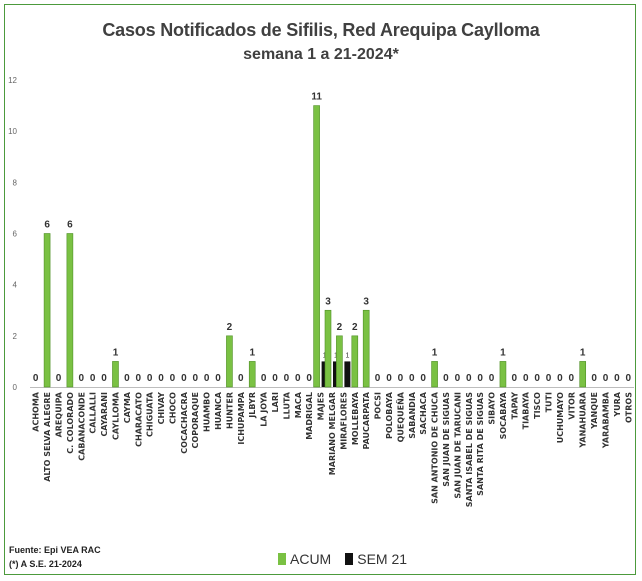 Image resolution: width=642 pixels, height=581 pixels. Describe the element at coordinates (15, 182) in the screenshot. I see `y-tick-label: 8` at that location.